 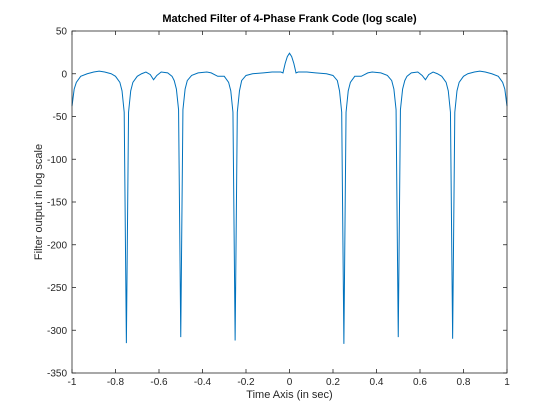 What do you see at coordinates (507, 382) in the screenshot?
I see `x-tick-label: 1` at bounding box center [507, 382].